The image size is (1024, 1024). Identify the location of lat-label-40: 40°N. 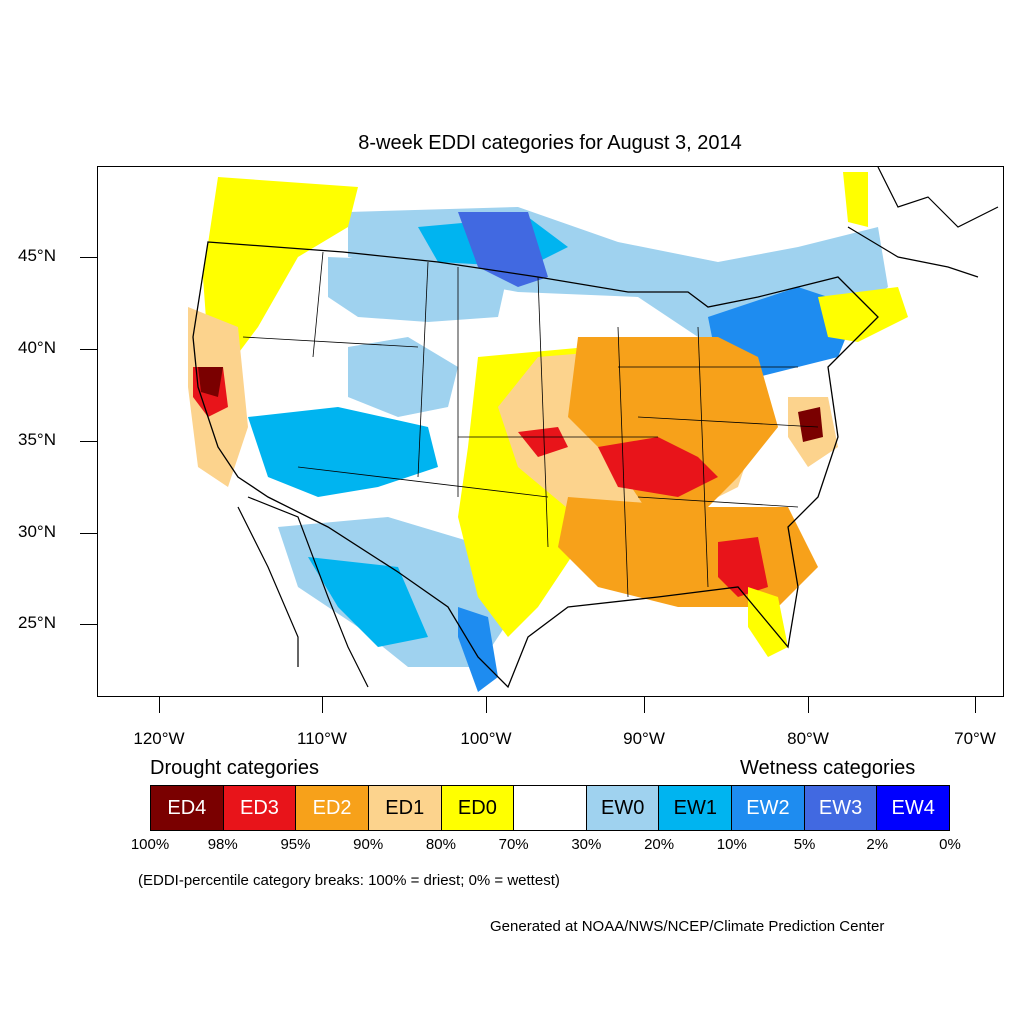
(37, 347).